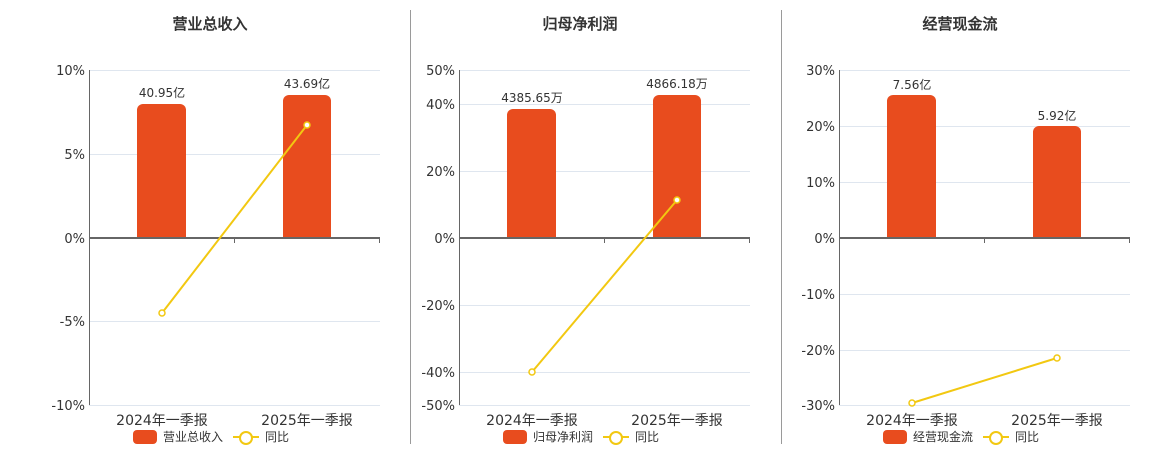 Image resolution: width=1160 pixels, height=450 pixels. Describe the element at coordinates (440, 71) in the screenshot. I see `svg-text: 50%` at that location.